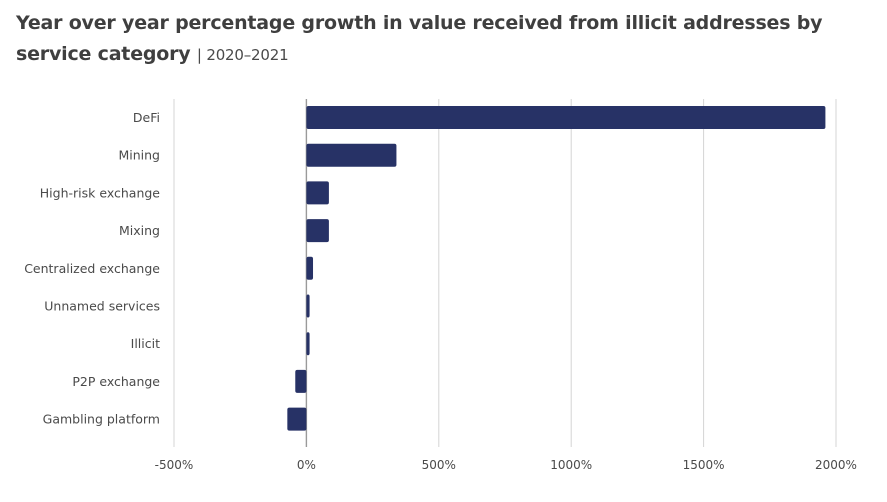 The image size is (887, 502). Describe the element at coordinates (139, 230) in the screenshot. I see `category-label: Mixing` at that location.